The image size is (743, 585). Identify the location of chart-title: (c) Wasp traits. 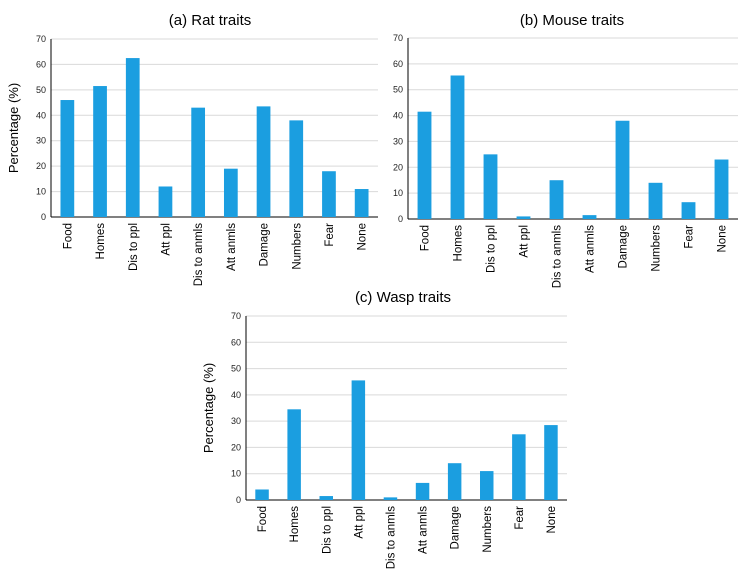
(403, 297).